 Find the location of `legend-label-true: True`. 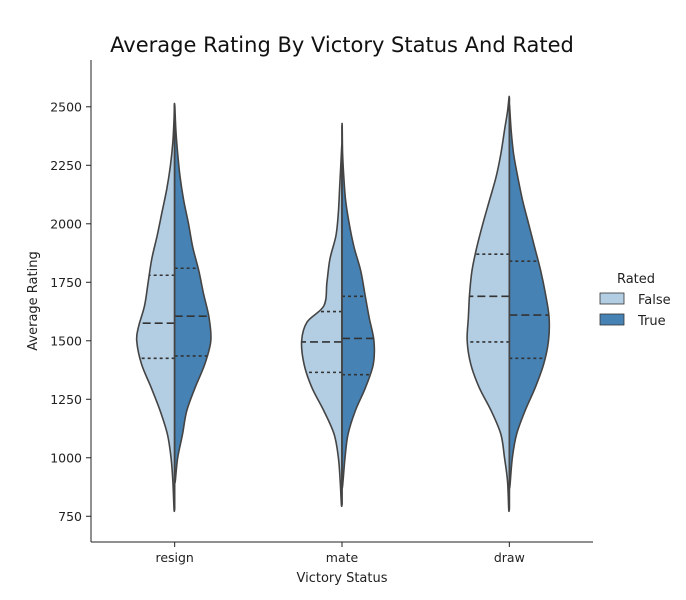

legend-label-true: True is located at coordinates (651, 321).